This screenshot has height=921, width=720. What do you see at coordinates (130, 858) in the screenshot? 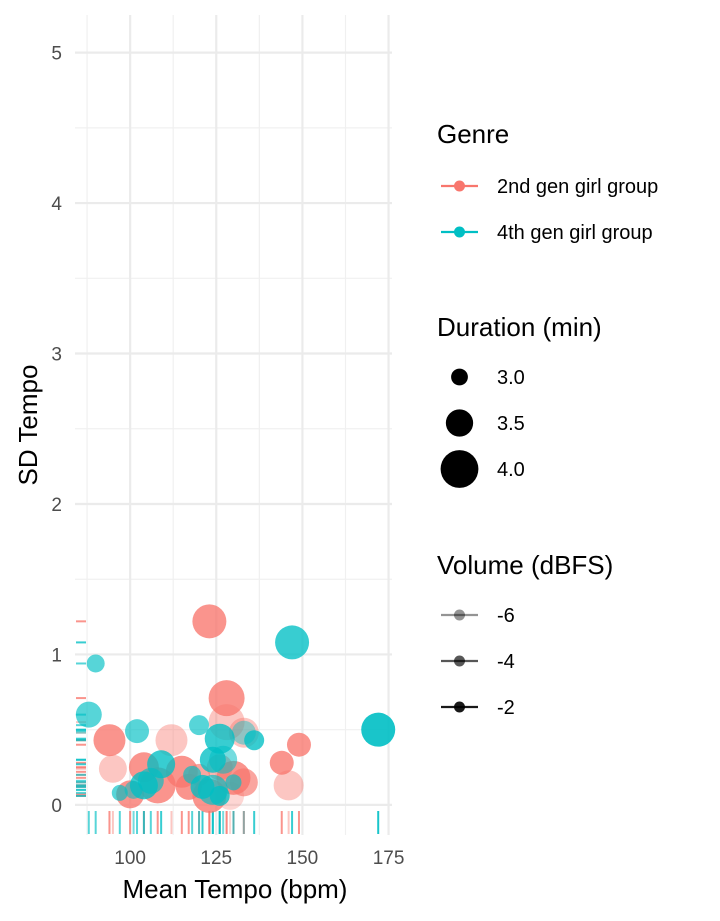
I see `x-tick-label: 100` at bounding box center [130, 858].